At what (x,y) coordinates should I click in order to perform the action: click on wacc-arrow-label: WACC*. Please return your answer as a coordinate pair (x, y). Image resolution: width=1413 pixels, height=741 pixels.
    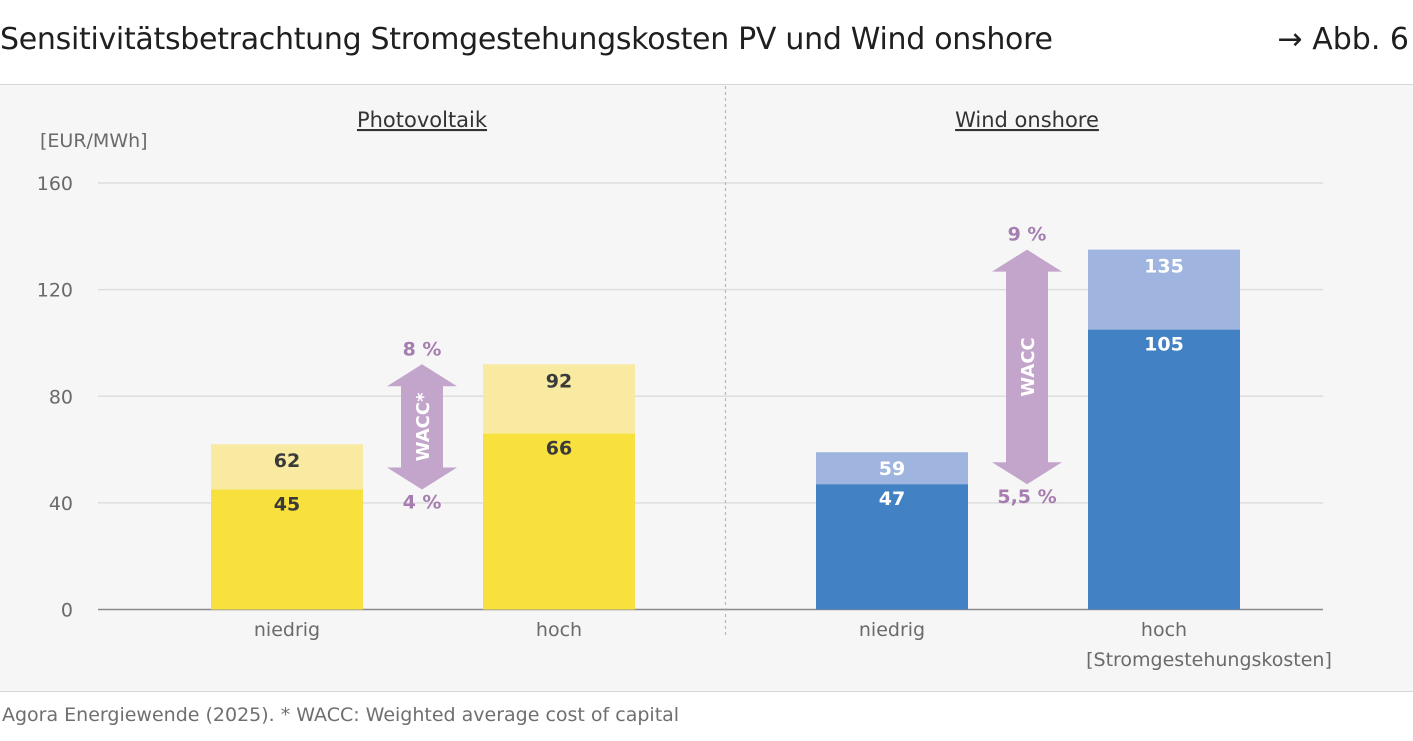
    Looking at the image, I should click on (423, 426).